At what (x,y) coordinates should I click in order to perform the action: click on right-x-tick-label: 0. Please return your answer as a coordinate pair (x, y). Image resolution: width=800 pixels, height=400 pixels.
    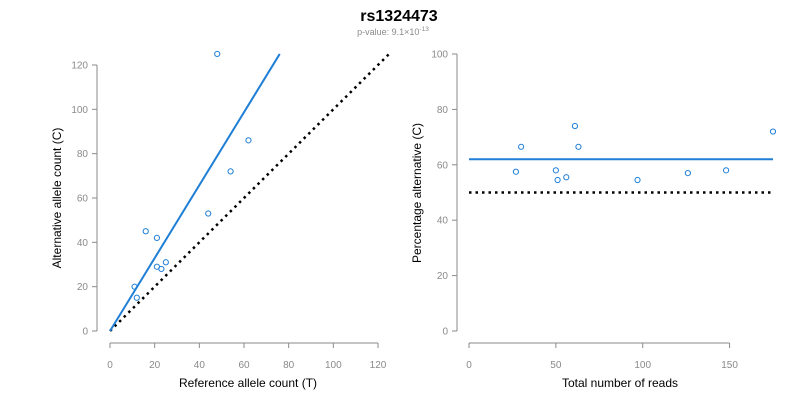
    Looking at the image, I should click on (469, 365).